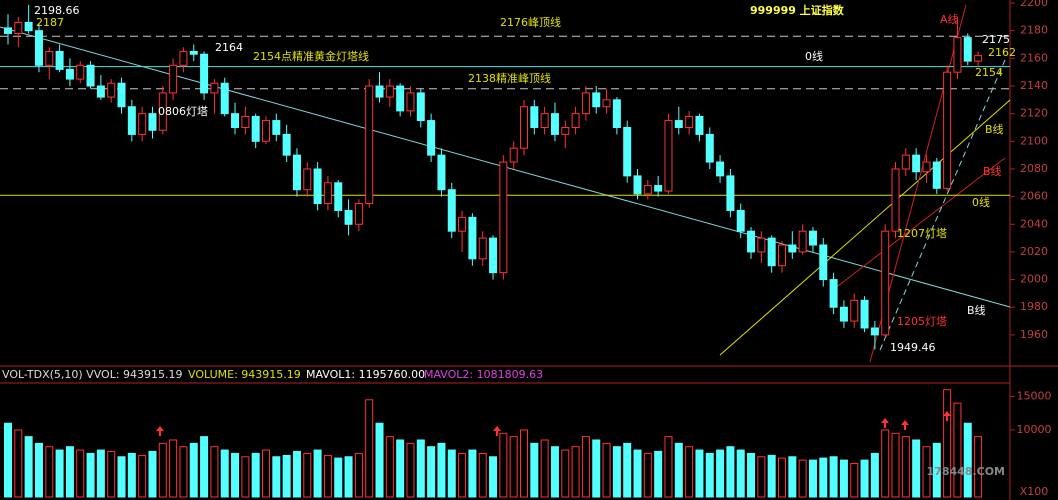 The width and height of the screenshot is (1058, 500). Describe the element at coordinates (865, 227) in the screenshot. I see `trend-line` at that location.